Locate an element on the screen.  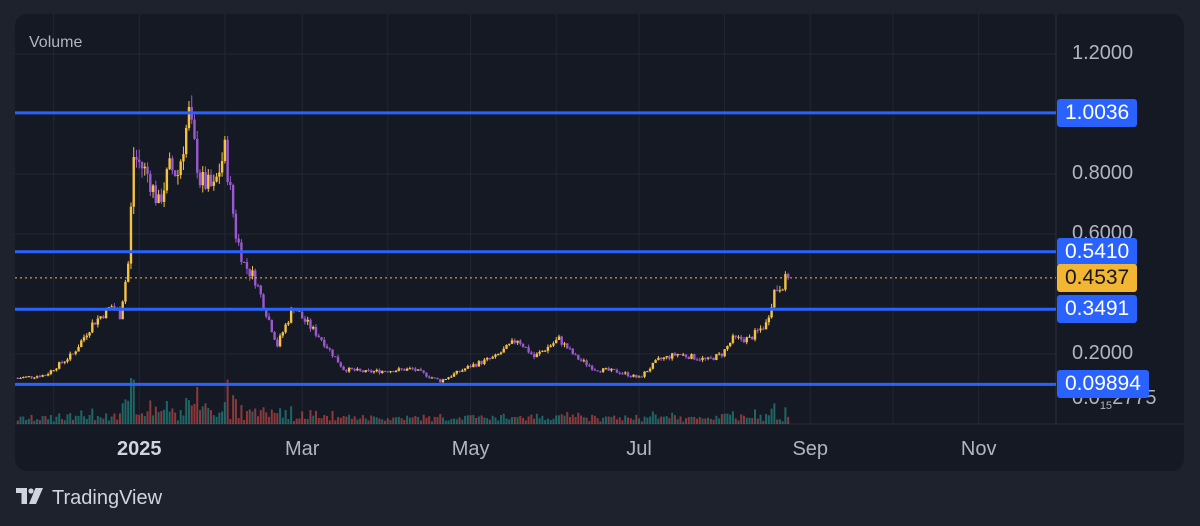
time-tick-label: May is located at coordinates (470, 449).